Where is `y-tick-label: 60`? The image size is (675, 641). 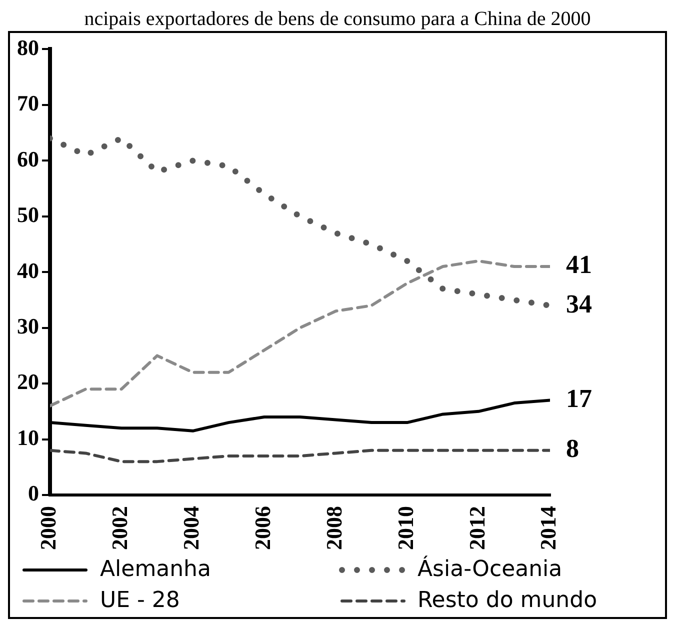
y-tick-label: 60 is located at coordinates (28, 159).